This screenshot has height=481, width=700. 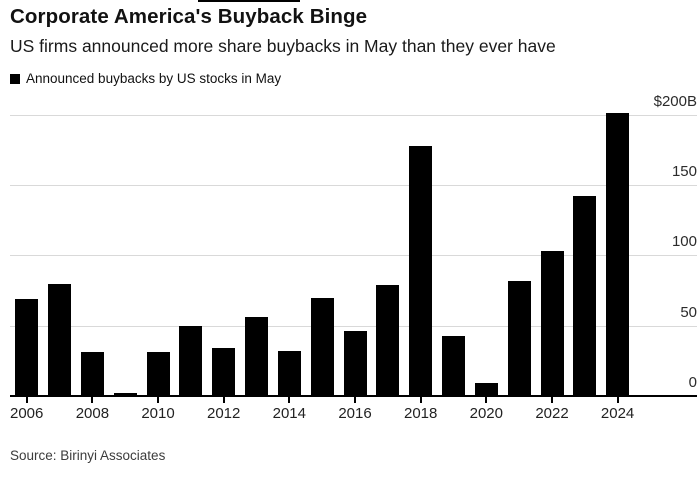 What do you see at coordinates (585, 296) in the screenshot?
I see `bar-2023` at bounding box center [585, 296].